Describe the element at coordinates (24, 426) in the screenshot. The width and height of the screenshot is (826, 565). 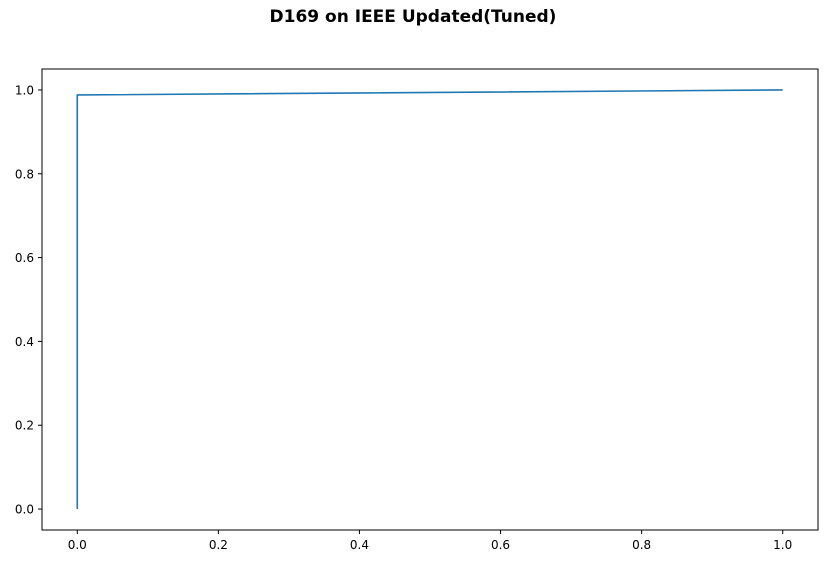
I see `y-tick-label: 0.2` at that location.